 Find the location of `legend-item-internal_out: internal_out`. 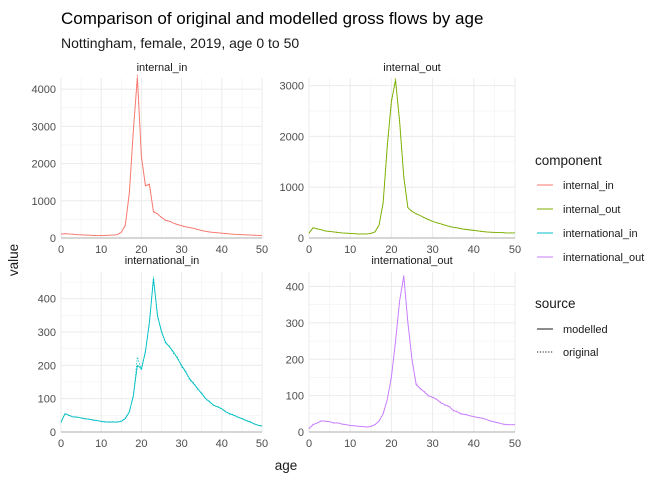

legend-item-internal_out: internal_out is located at coordinates (579, 210).